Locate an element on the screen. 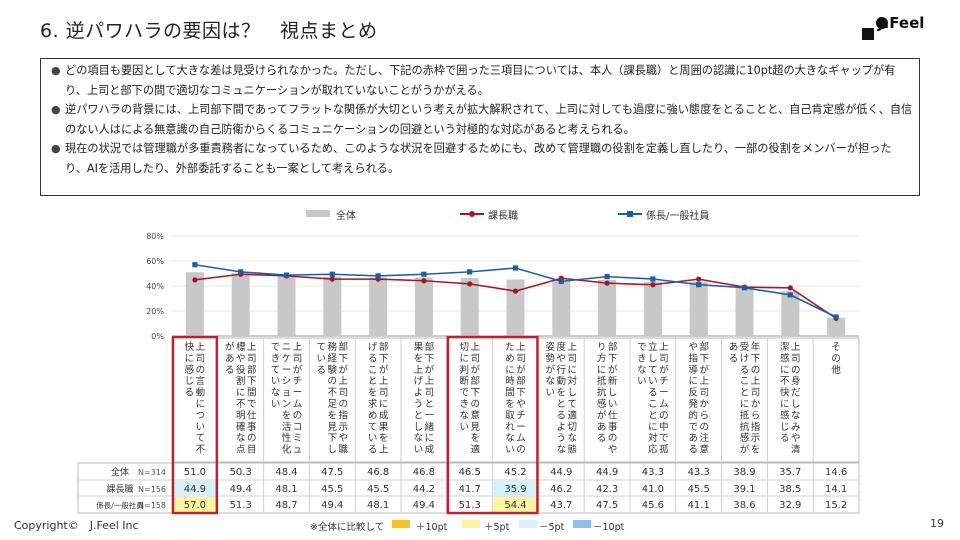 The image size is (960, 540). scale-label: －5pt is located at coordinates (552, 527).